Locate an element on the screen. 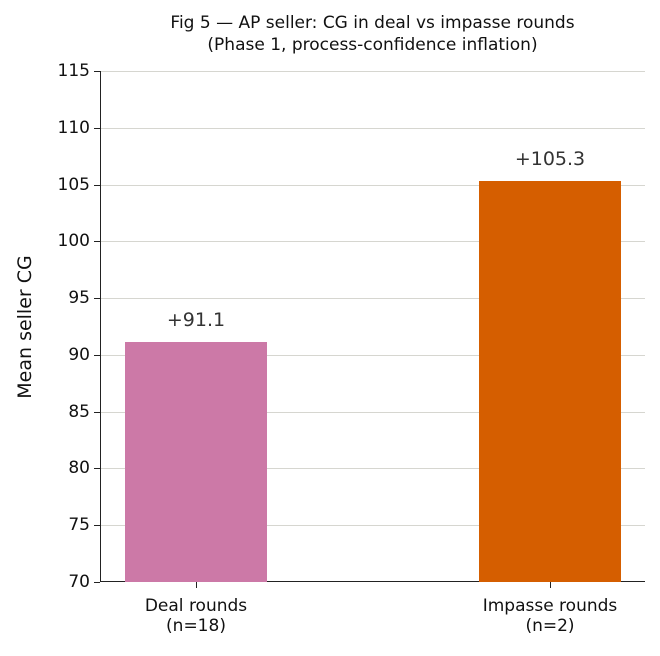  x-tick-label-line: Deal rounds is located at coordinates (196, 606).